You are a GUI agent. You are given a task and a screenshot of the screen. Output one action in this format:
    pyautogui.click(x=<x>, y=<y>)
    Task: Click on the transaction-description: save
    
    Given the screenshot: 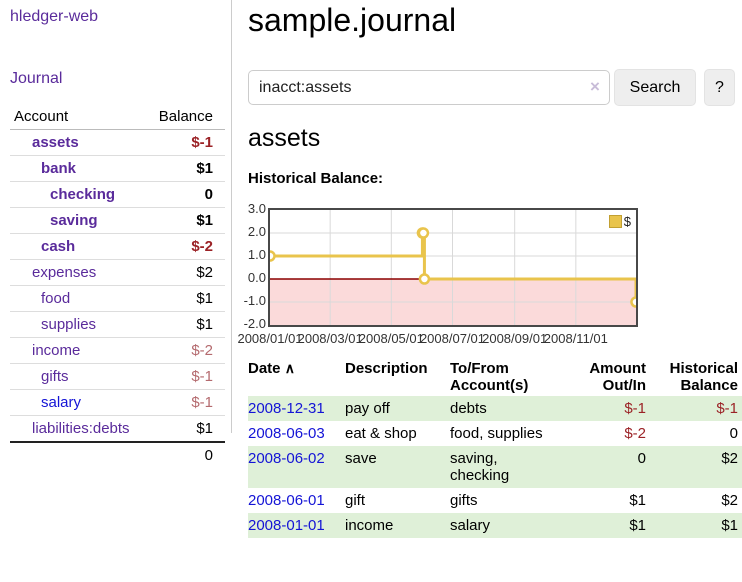 What is the action you would take?
    pyautogui.click(x=361, y=458)
    